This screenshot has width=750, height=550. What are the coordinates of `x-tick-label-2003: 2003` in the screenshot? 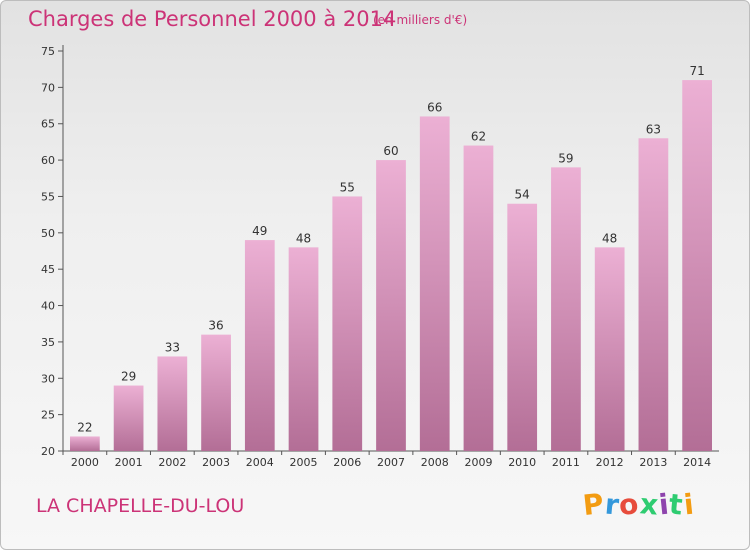 It's located at (216, 462).